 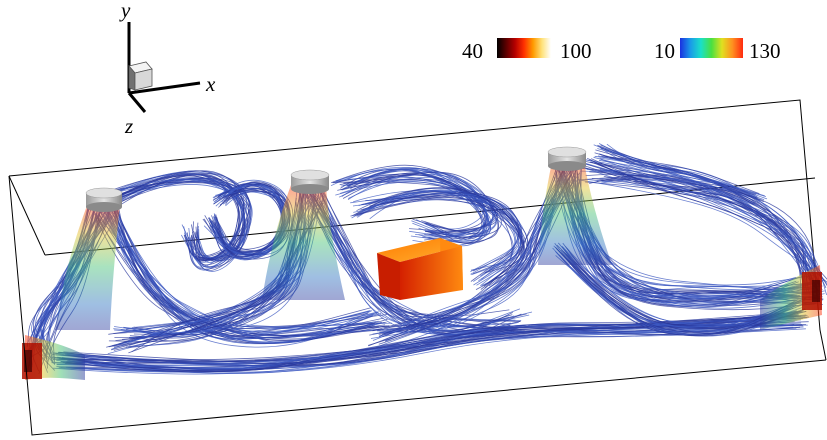 I want to click on colorbar-velocity: 10 130, so click(x=717, y=50).